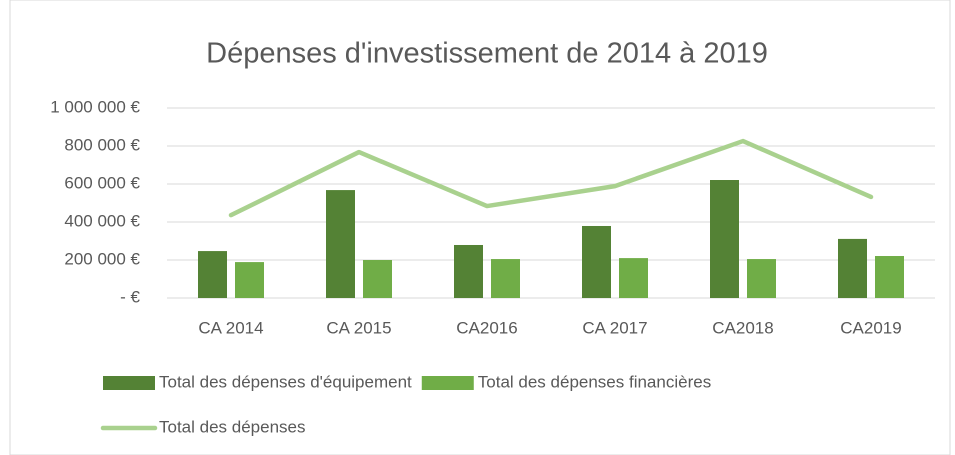 The image size is (955, 455). I want to click on chart-title: Dépenses d'investissement de 2014 à 2019, so click(487, 54).